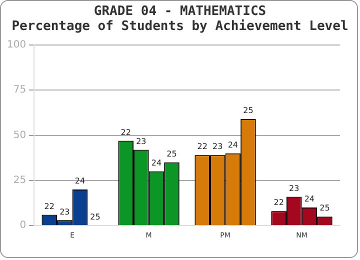  I want to click on series-label: 25, so click(171, 153).